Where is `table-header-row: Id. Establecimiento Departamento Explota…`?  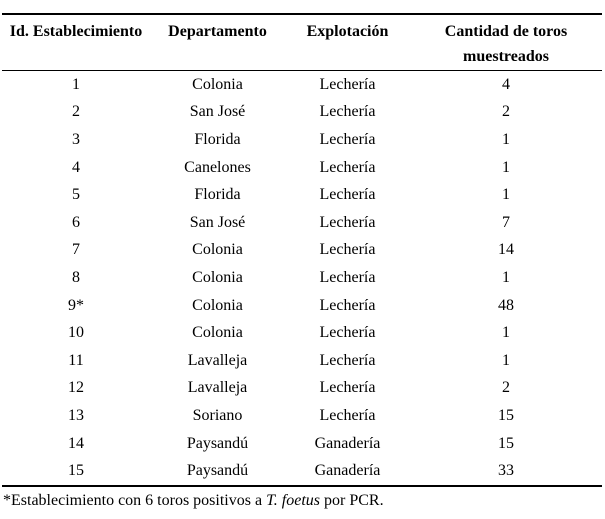 table-header-row: Id. Establecimiento Departamento Explota… is located at coordinates (302, 42).